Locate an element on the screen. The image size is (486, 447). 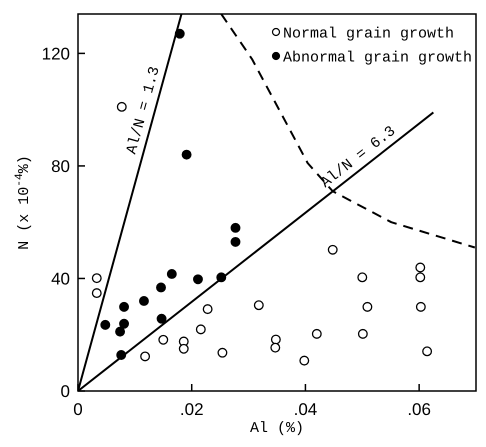
legend-label: Normal grain growth is located at coordinates (368, 33).